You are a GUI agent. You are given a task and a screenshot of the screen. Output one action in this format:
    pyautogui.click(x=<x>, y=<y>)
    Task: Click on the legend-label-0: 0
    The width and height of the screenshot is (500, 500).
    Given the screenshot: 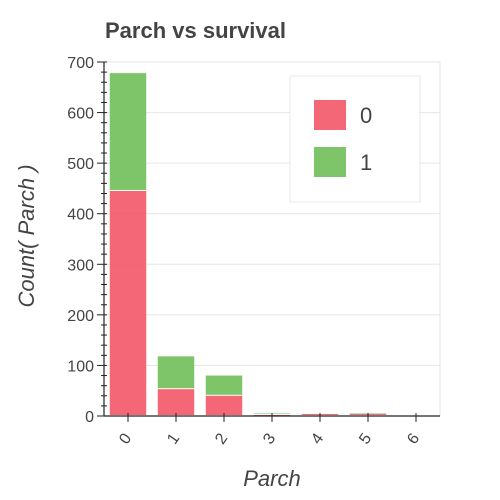 What is the action you would take?
    pyautogui.click(x=366, y=115)
    